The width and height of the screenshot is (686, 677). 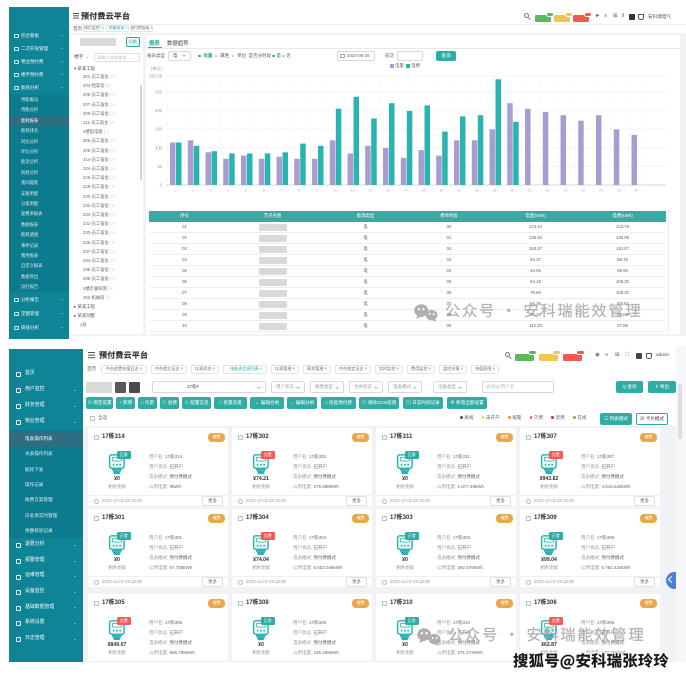 What do you see at coordinates (193, 191) in the screenshot?
I see `svg-text: 2` at bounding box center [193, 191].